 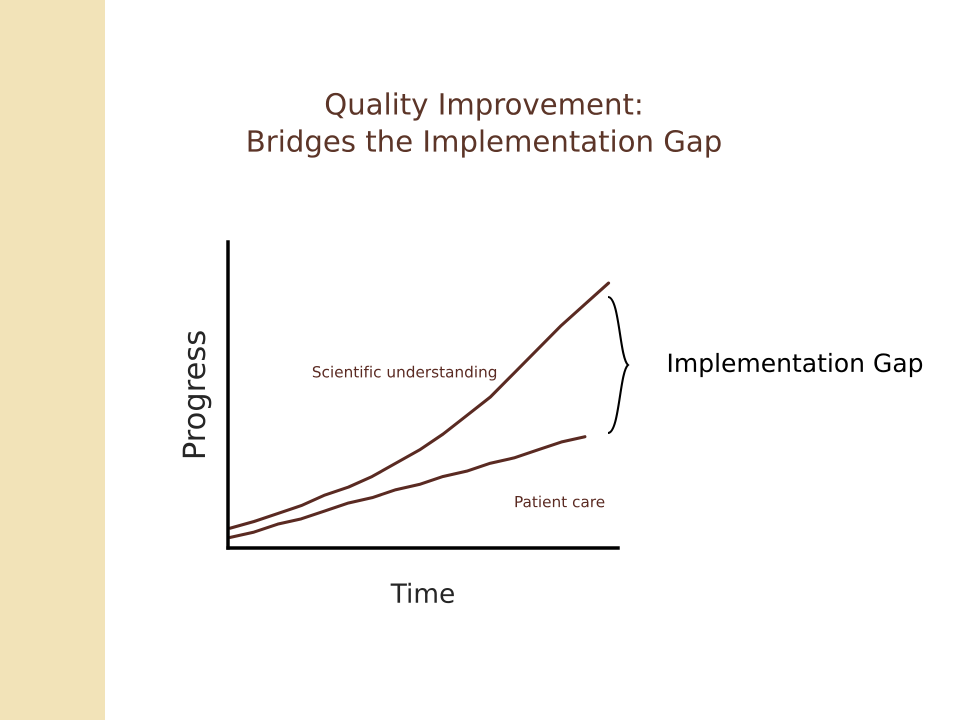 I want to click on text: Implementation Gap, so click(x=795, y=365).